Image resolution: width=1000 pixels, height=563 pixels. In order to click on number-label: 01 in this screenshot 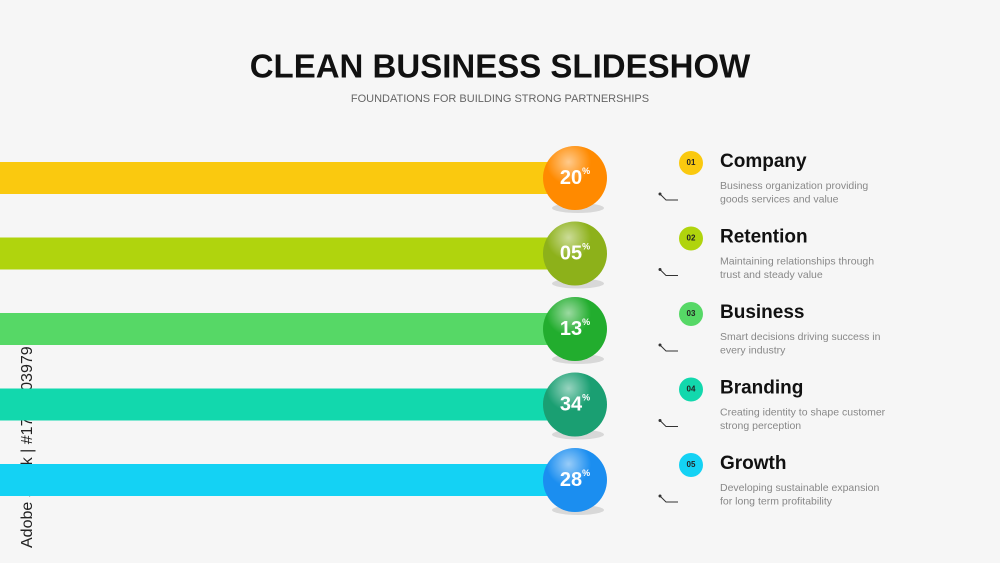, I will do `click(691, 162)`.